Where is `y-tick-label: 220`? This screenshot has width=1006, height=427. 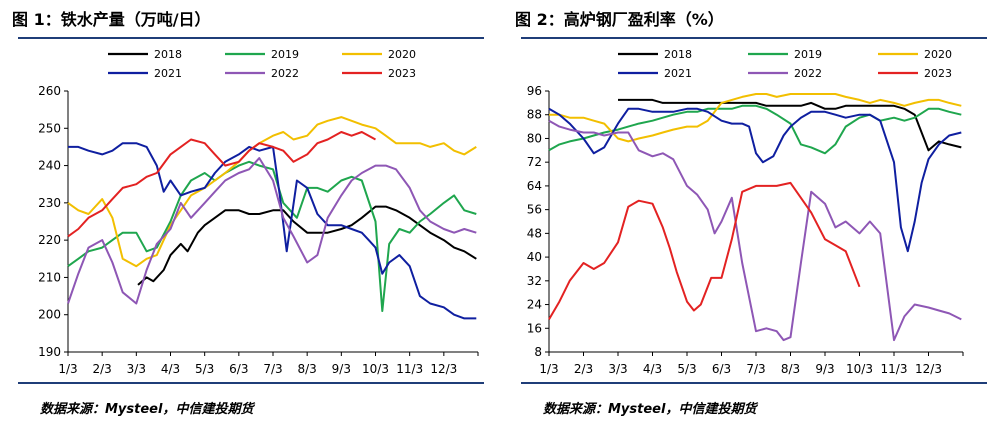 y-tick-label: 220 is located at coordinates (49, 240).